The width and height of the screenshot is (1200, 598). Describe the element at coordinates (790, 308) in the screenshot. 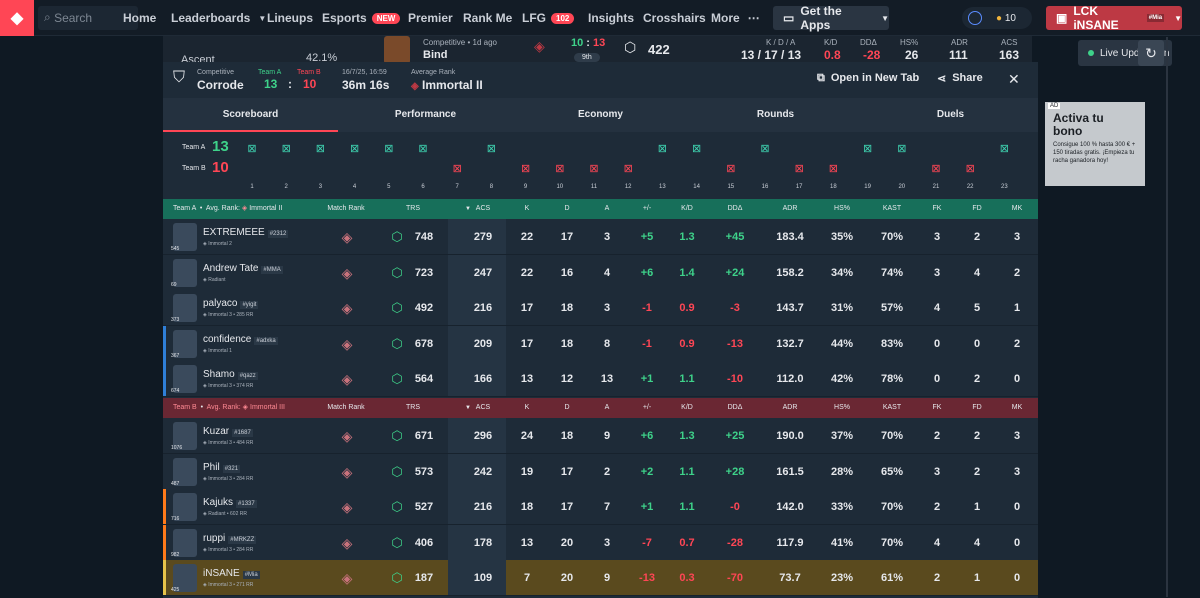

I see `stat-adr: 143.7` at that location.